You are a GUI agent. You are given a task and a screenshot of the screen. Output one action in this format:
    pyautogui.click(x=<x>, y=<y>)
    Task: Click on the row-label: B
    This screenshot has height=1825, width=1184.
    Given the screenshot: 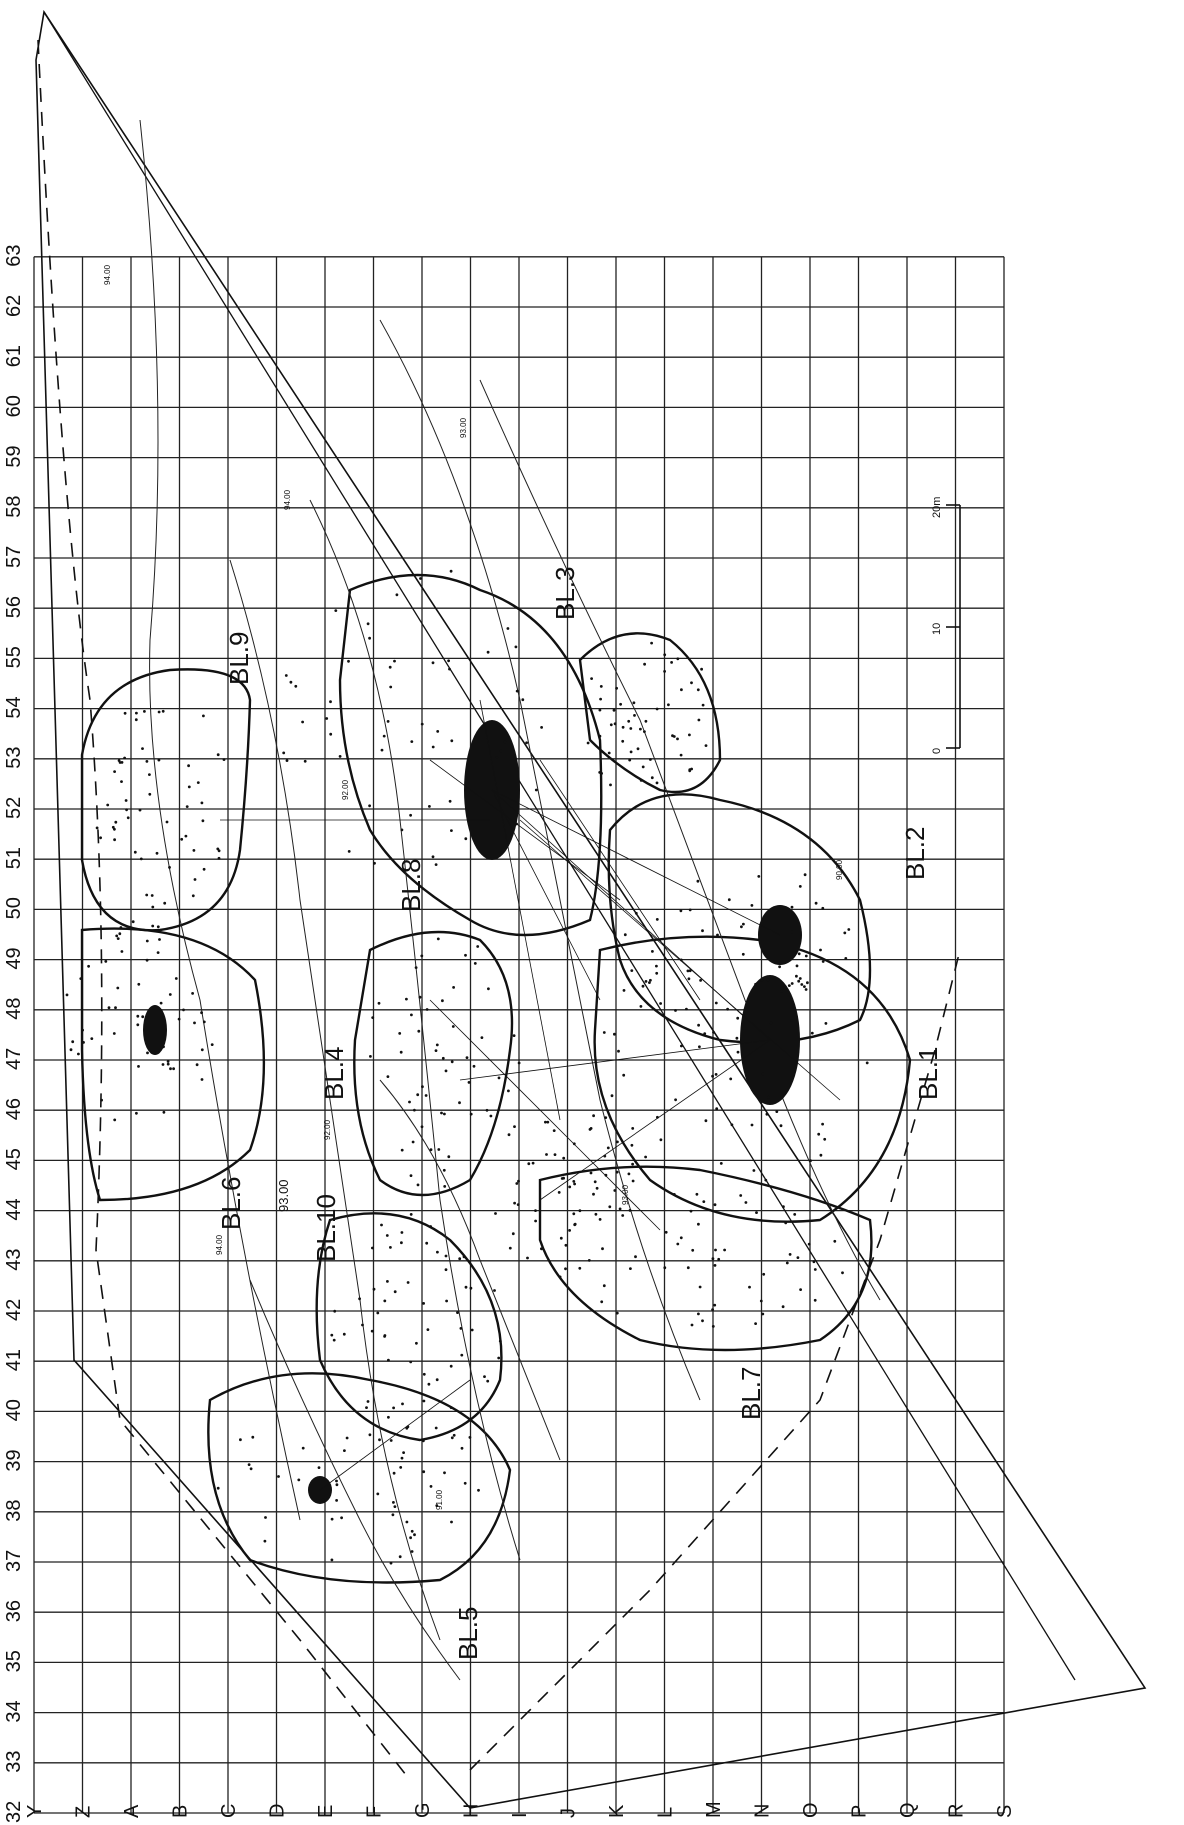 What is the action you would take?
    pyautogui.click(x=181, y=1811)
    